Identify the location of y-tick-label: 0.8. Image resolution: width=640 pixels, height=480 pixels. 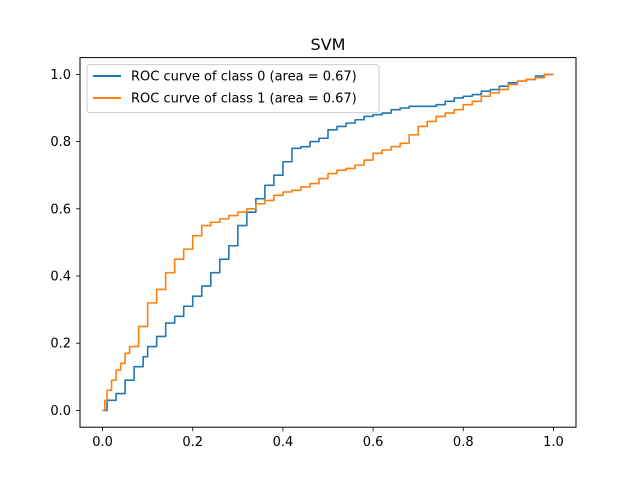
(60, 142).